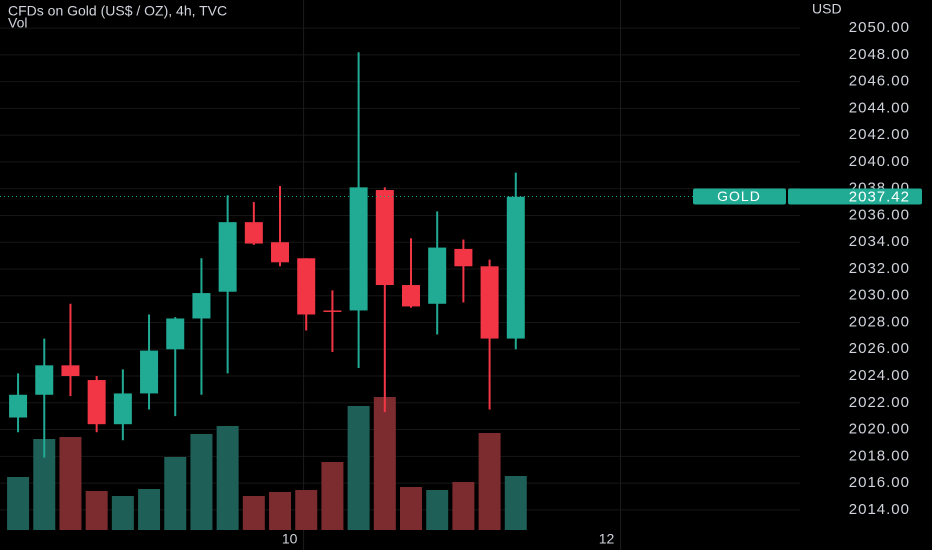 This screenshot has width=932, height=550. I want to click on x-tick-label: 12, so click(607, 539).